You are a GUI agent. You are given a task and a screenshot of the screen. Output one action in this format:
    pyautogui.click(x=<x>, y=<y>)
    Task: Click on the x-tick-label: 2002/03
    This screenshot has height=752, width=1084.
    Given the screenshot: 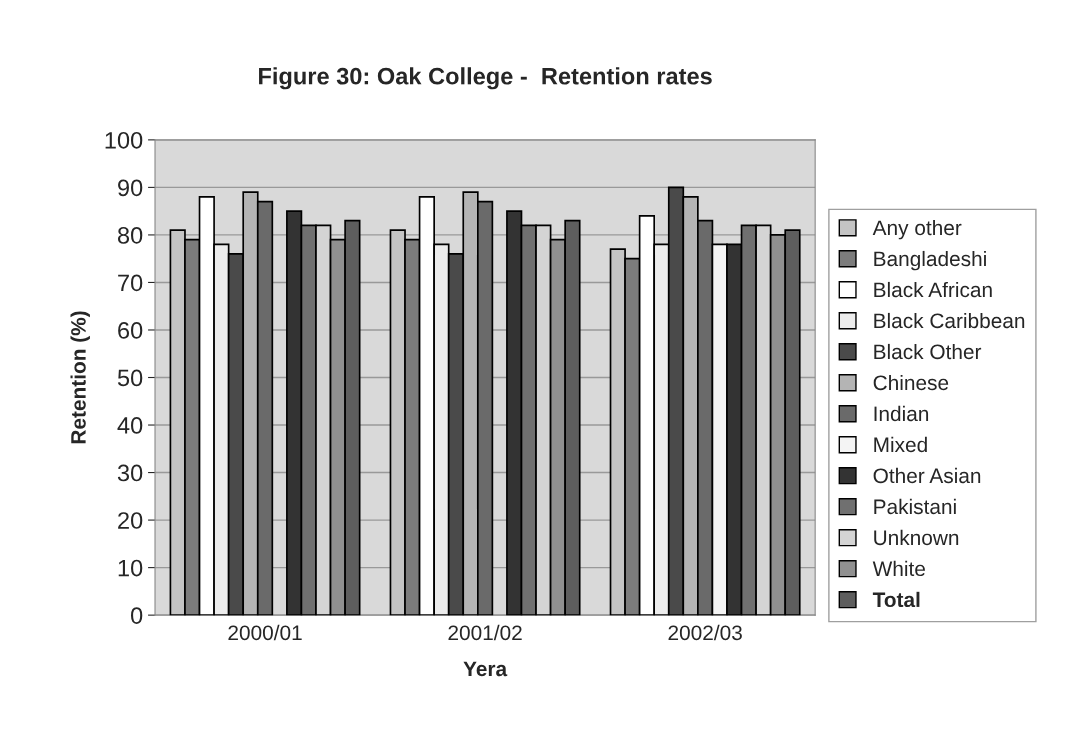 What is the action you would take?
    pyautogui.click(x=705, y=632)
    